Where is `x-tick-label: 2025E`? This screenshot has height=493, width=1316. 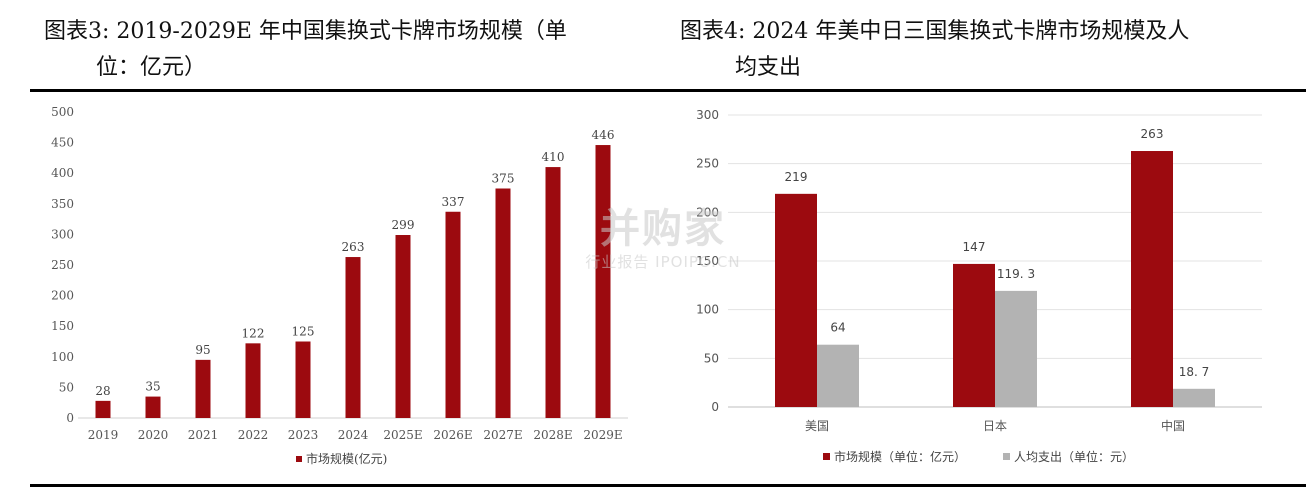 x-tick-label: 2025E is located at coordinates (402, 435).